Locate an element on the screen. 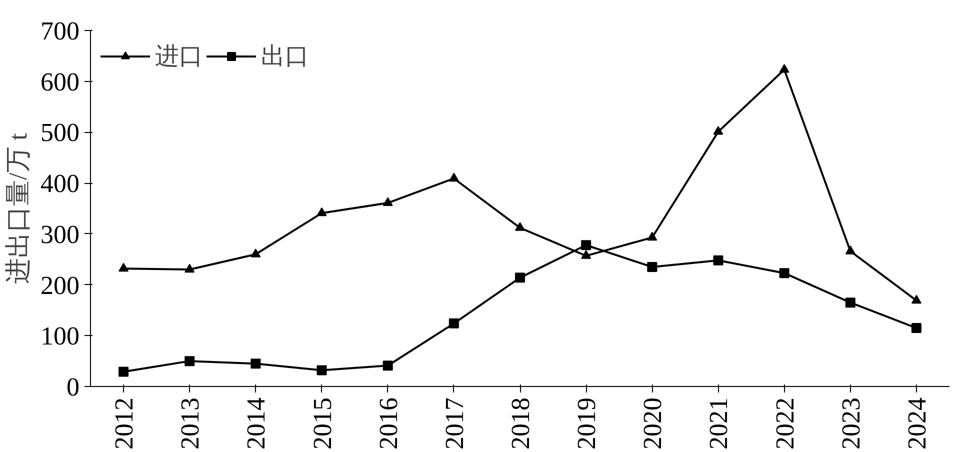 The height and width of the screenshot is (452, 979). x-tick-label: 2020 is located at coordinates (653, 424).